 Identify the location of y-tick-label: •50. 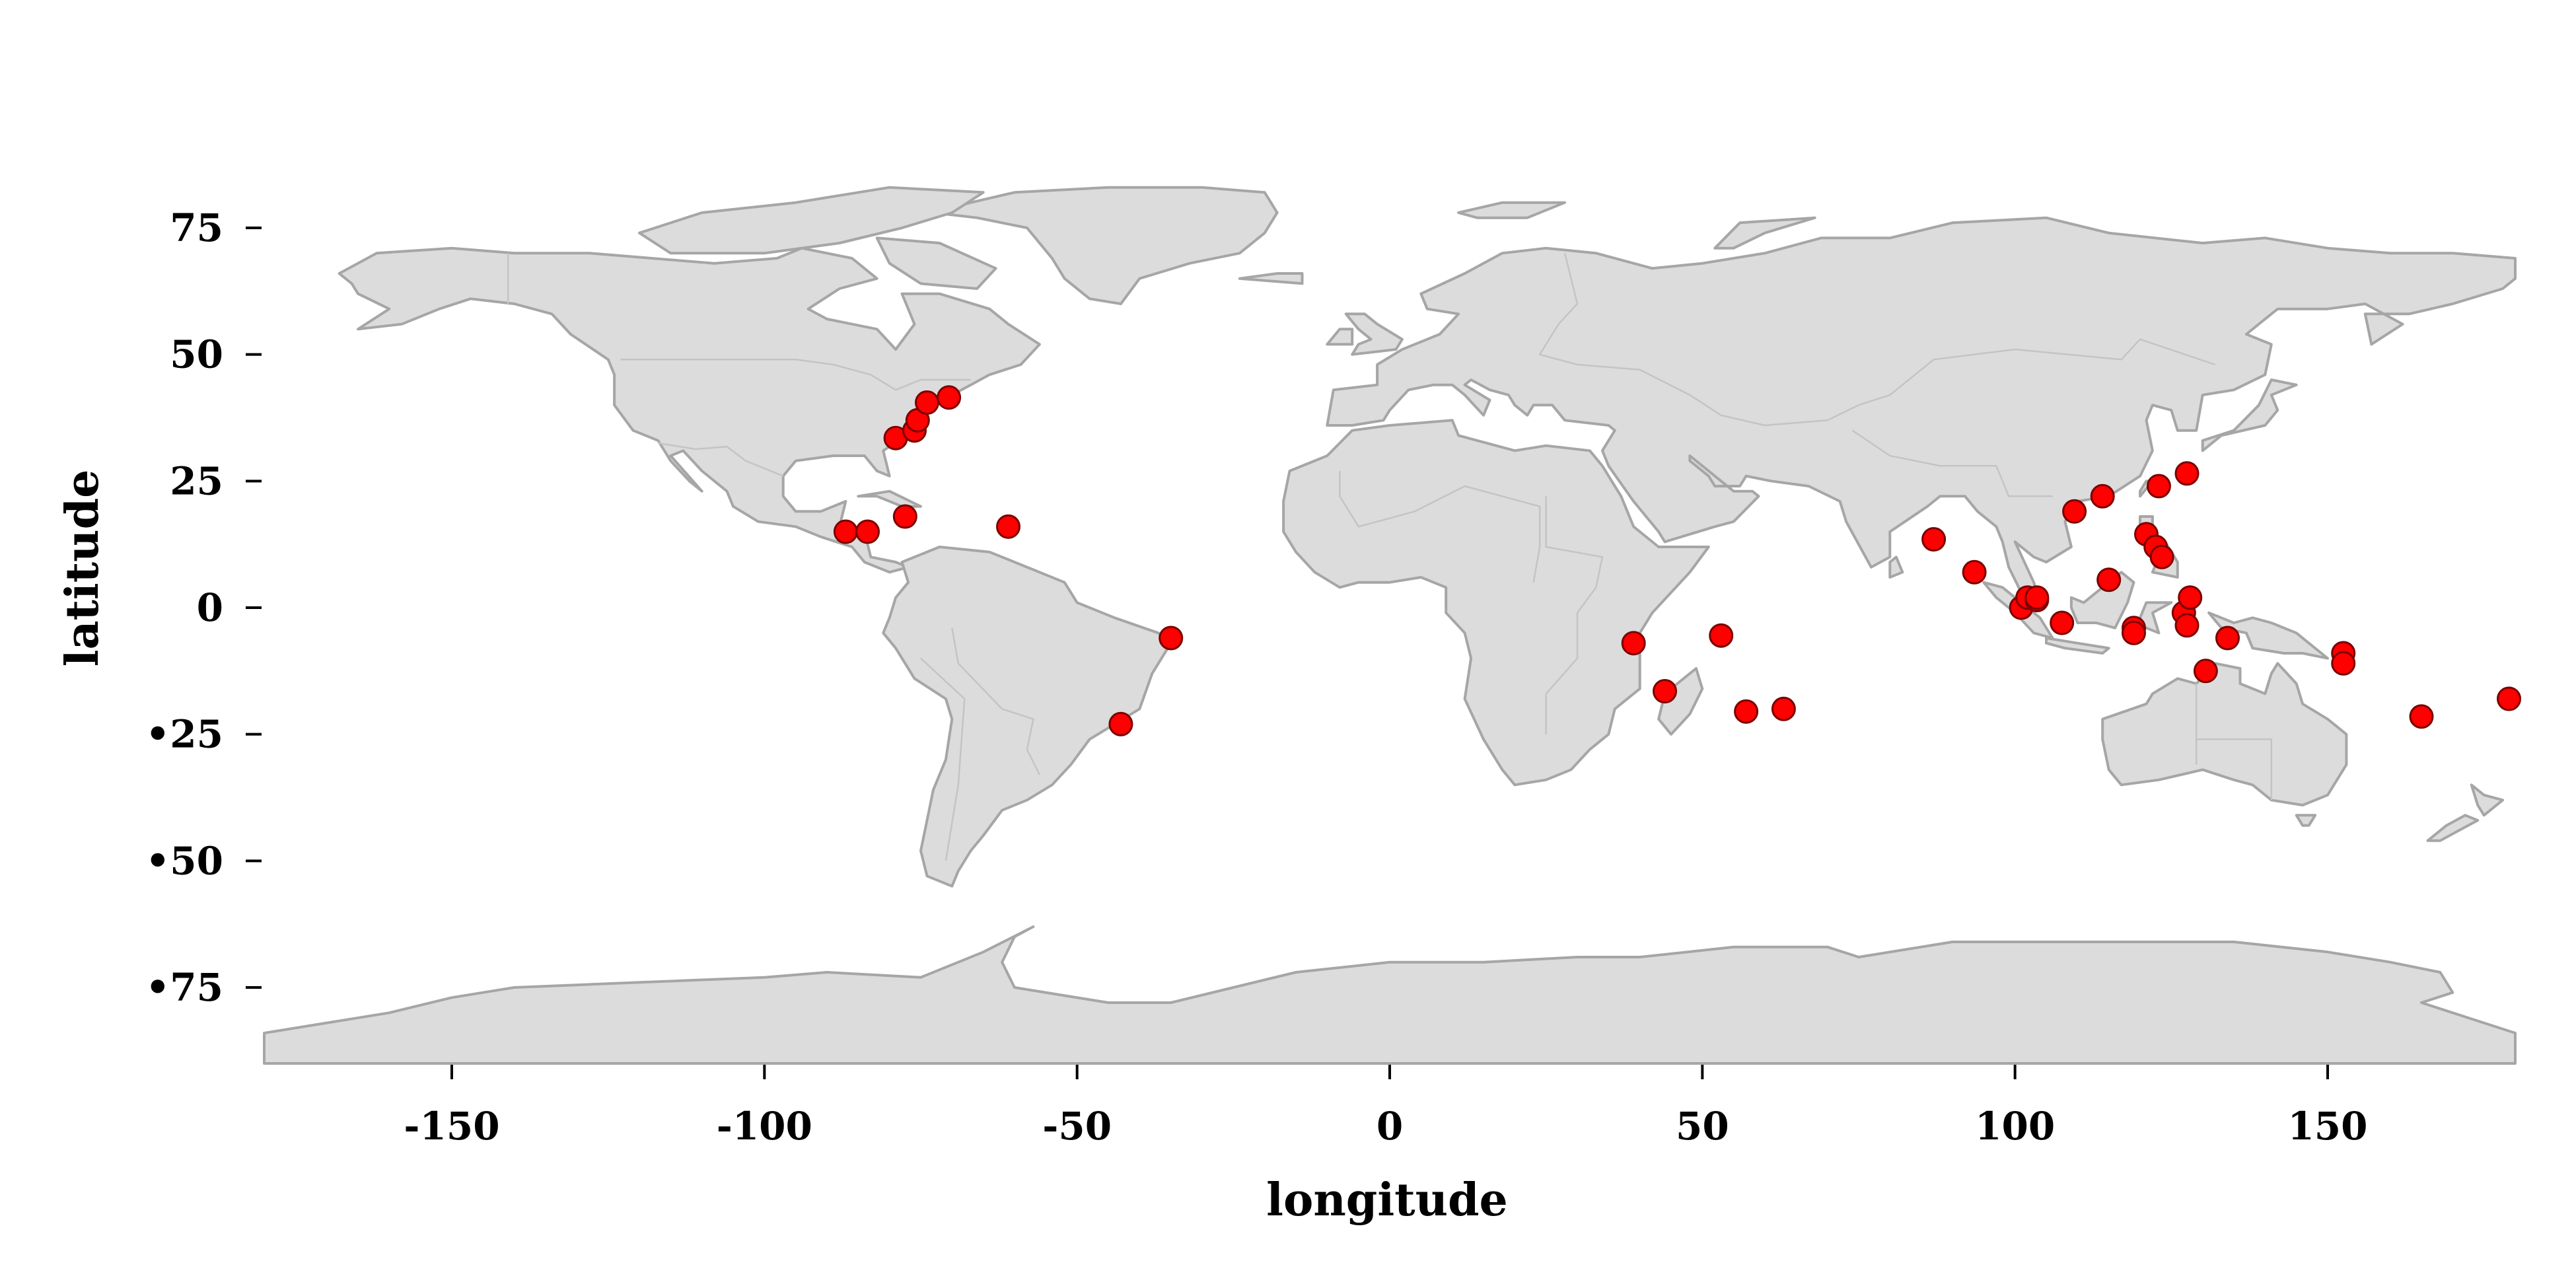
(184, 860).